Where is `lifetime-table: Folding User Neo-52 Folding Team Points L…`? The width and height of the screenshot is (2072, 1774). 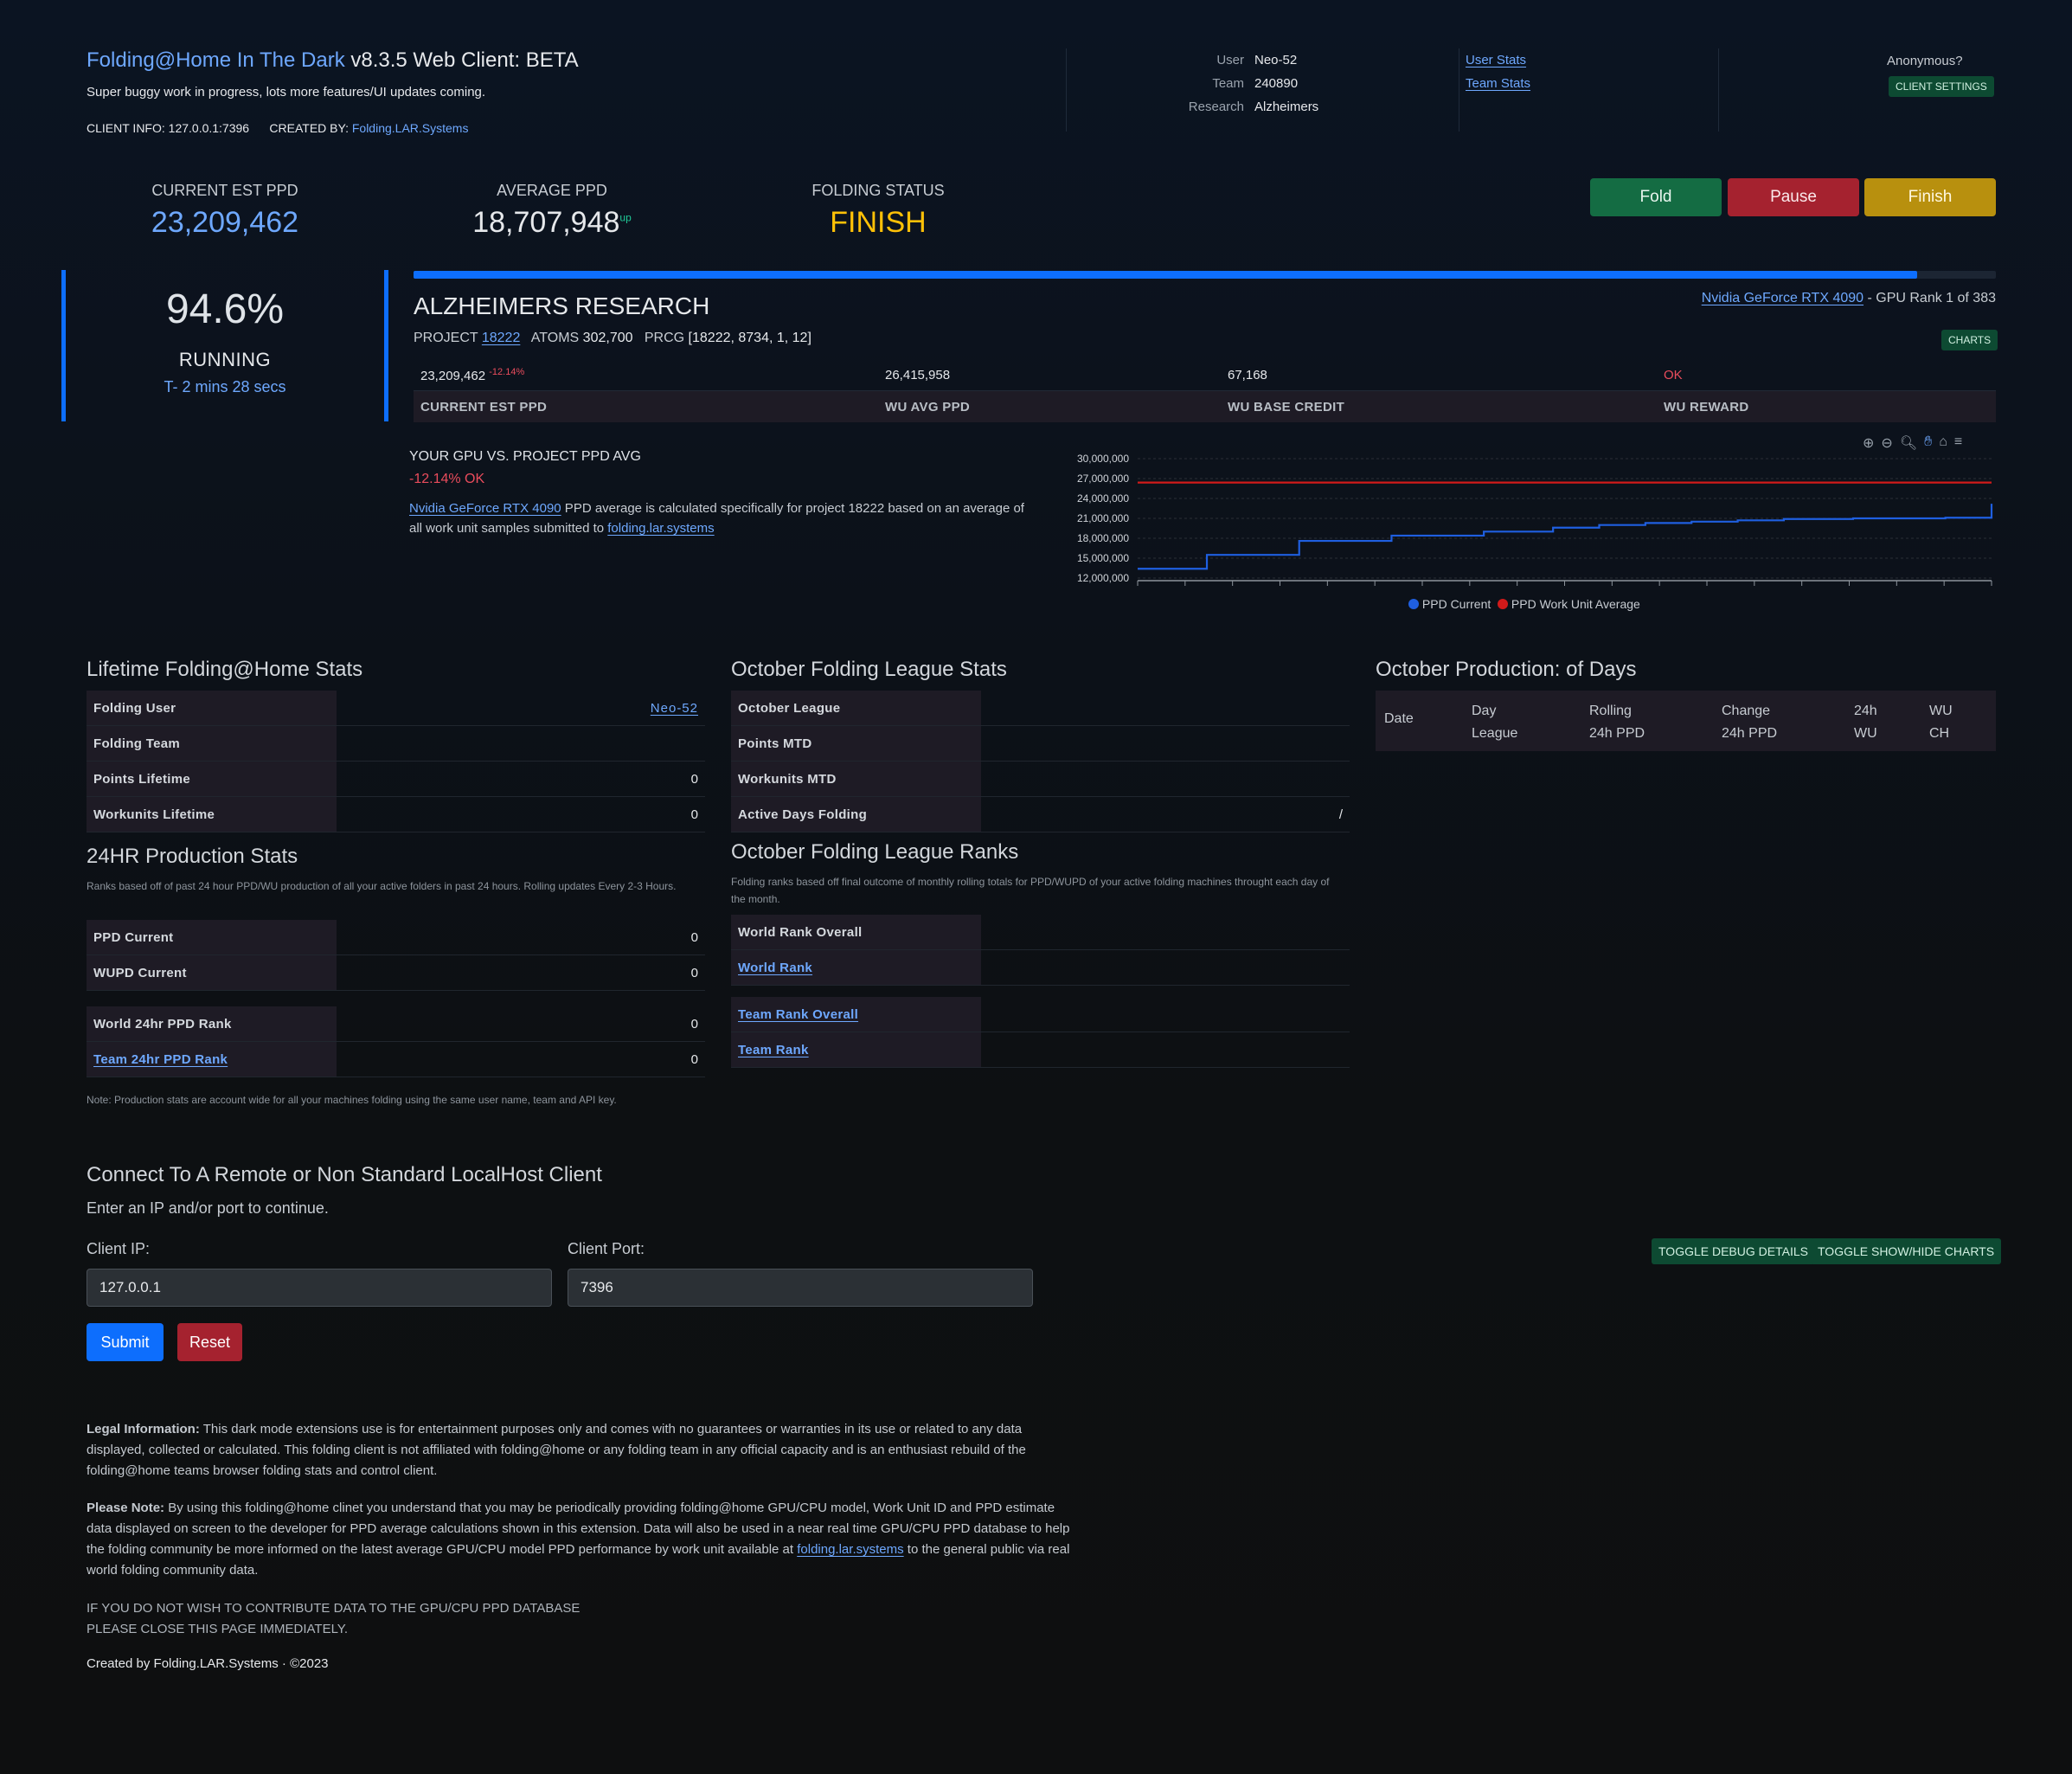 lifetime-table: Folding User Neo-52 Folding Team Points L… is located at coordinates (396, 761).